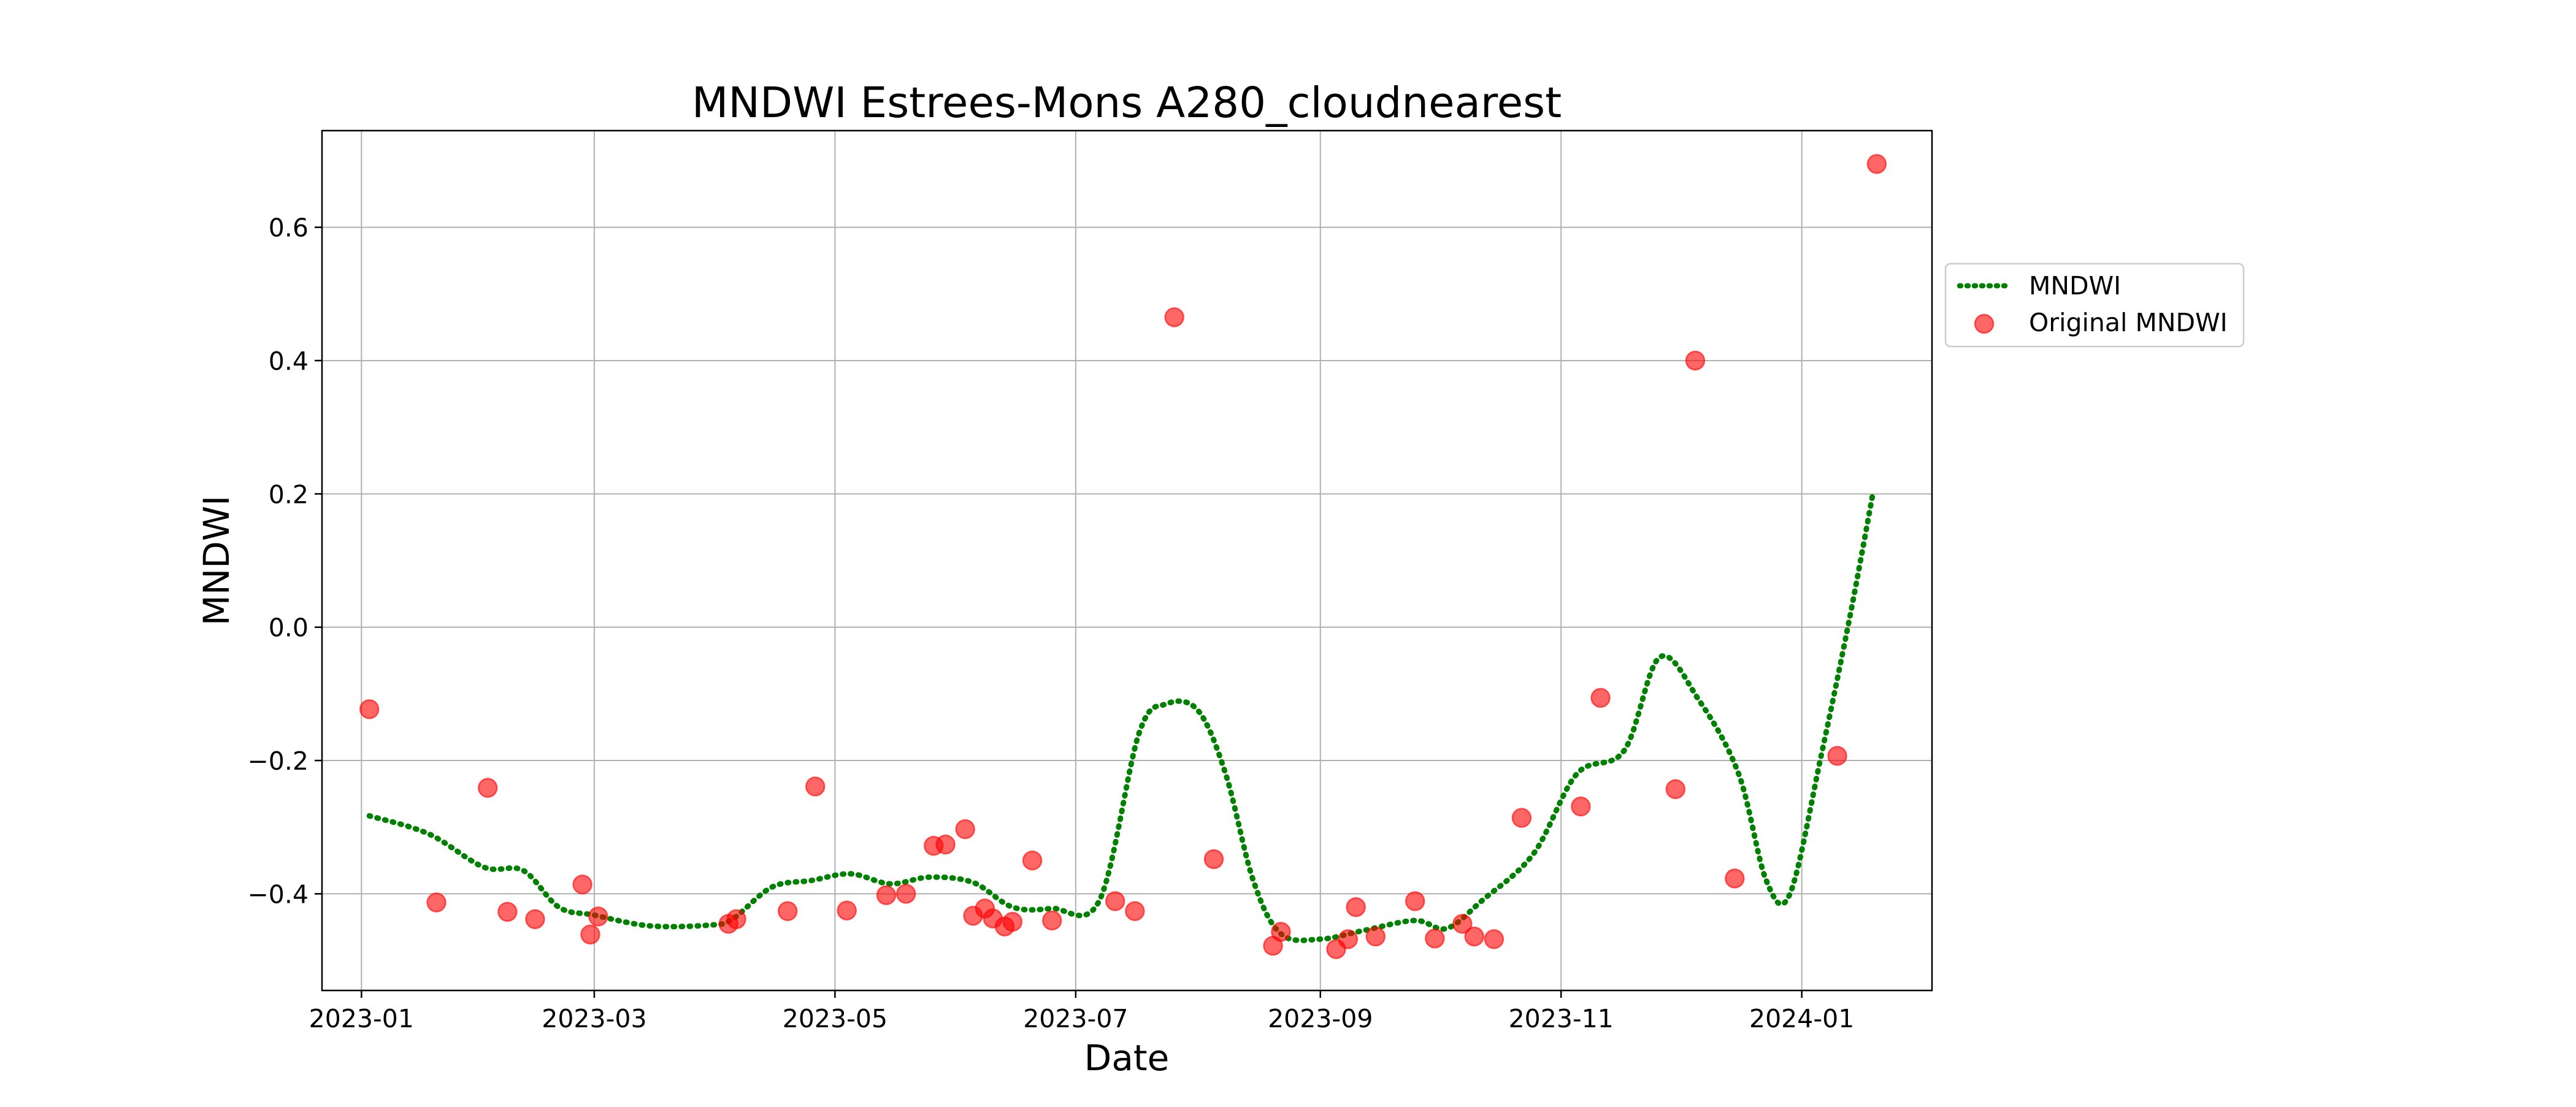 This screenshot has width=2576, height=1107. Describe the element at coordinates (289, 228) in the screenshot. I see `y-tick-label: 0.6` at that location.